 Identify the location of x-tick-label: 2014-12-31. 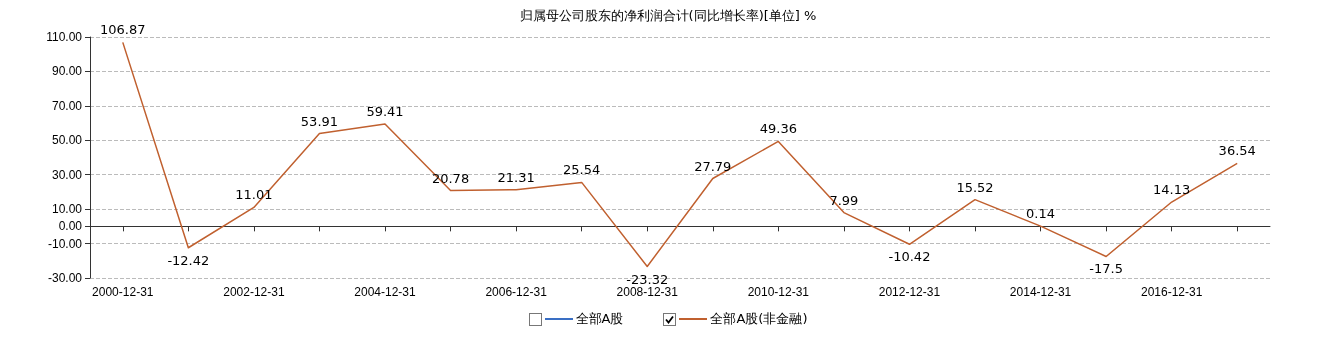
(1040, 292).